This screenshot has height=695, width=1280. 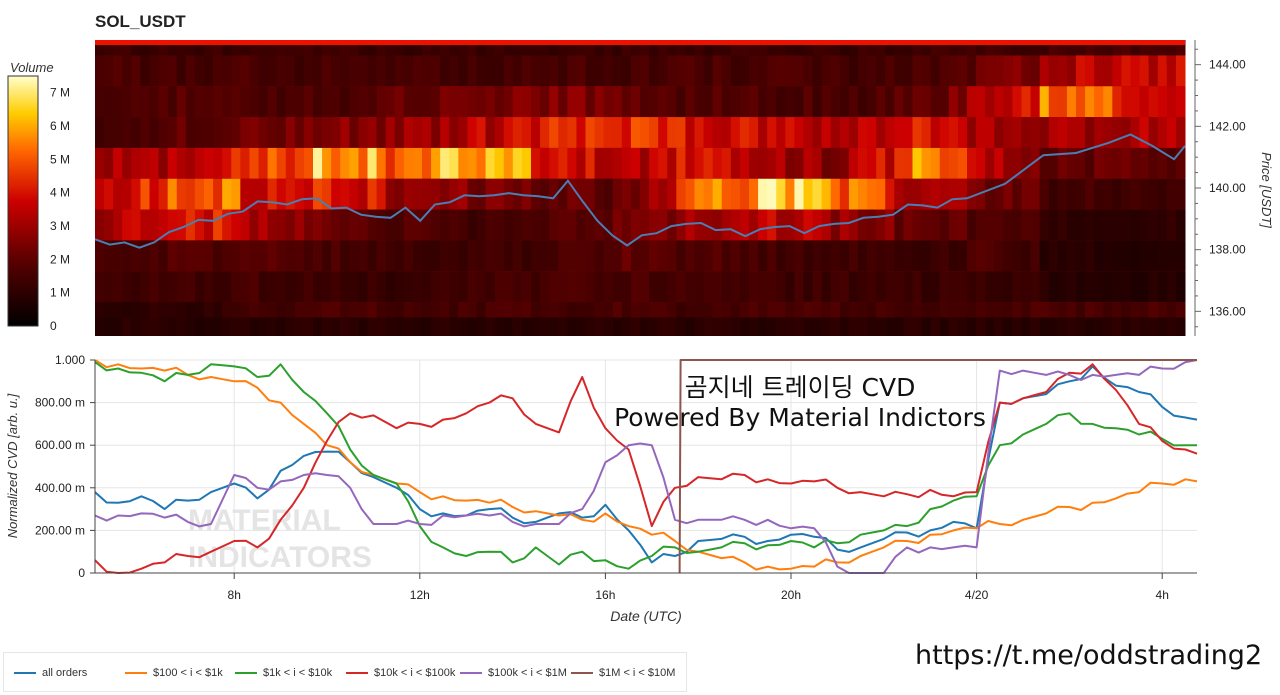 What do you see at coordinates (1227, 65) in the screenshot?
I see `price-tick-label: 144.00` at bounding box center [1227, 65].